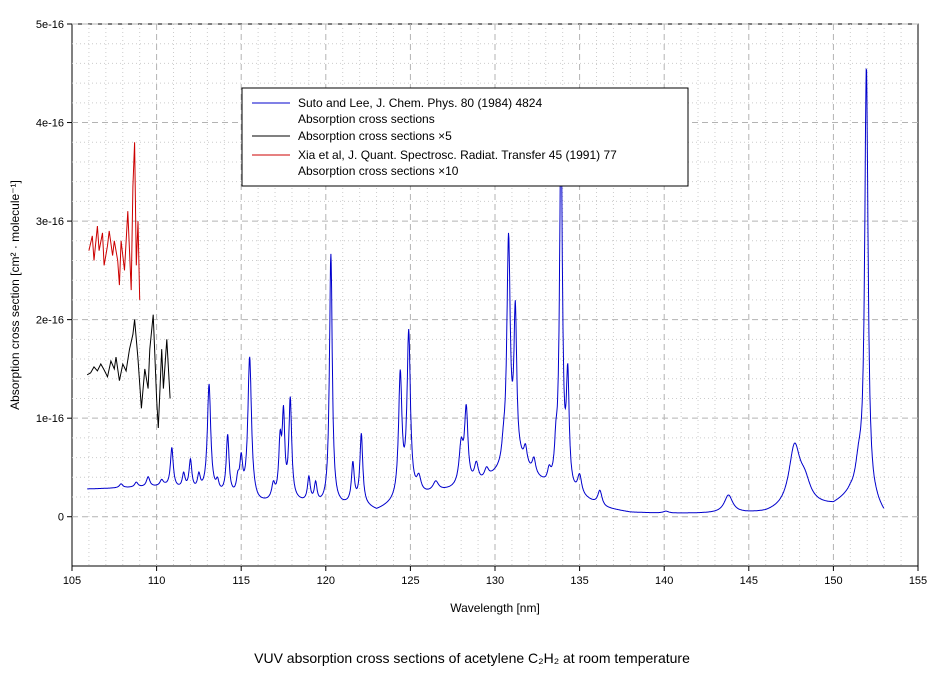  What do you see at coordinates (50, 419) in the screenshot?
I see `y-tick-label: 1e-16` at bounding box center [50, 419].